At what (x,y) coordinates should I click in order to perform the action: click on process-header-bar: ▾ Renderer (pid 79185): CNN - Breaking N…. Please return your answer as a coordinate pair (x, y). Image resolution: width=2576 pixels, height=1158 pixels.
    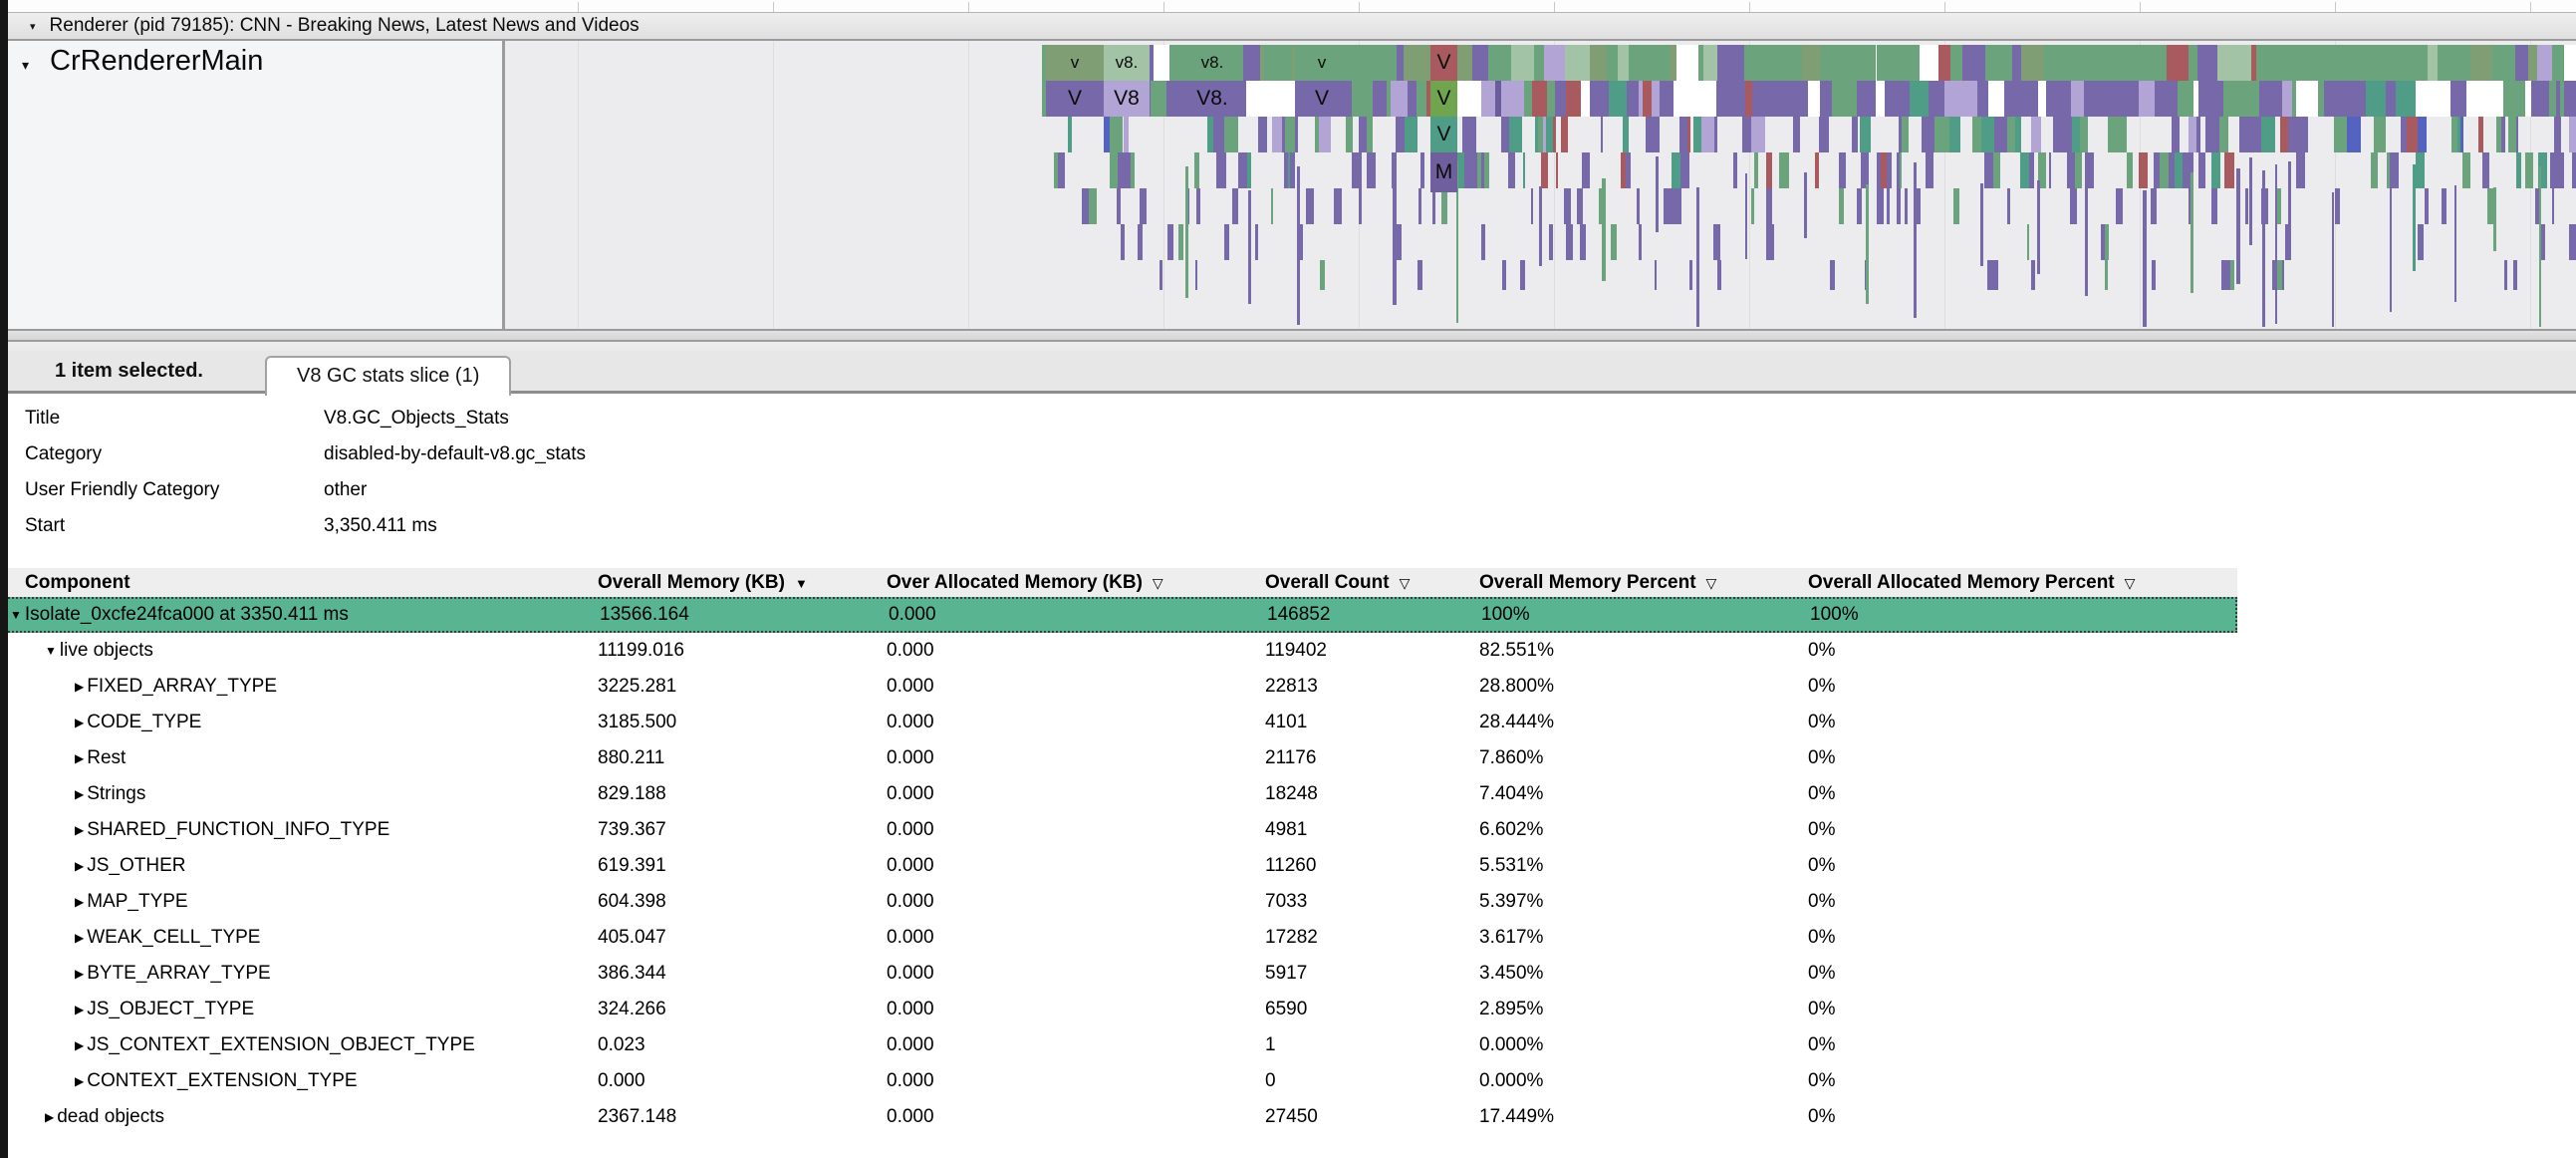
    Looking at the image, I should click on (1288, 26).